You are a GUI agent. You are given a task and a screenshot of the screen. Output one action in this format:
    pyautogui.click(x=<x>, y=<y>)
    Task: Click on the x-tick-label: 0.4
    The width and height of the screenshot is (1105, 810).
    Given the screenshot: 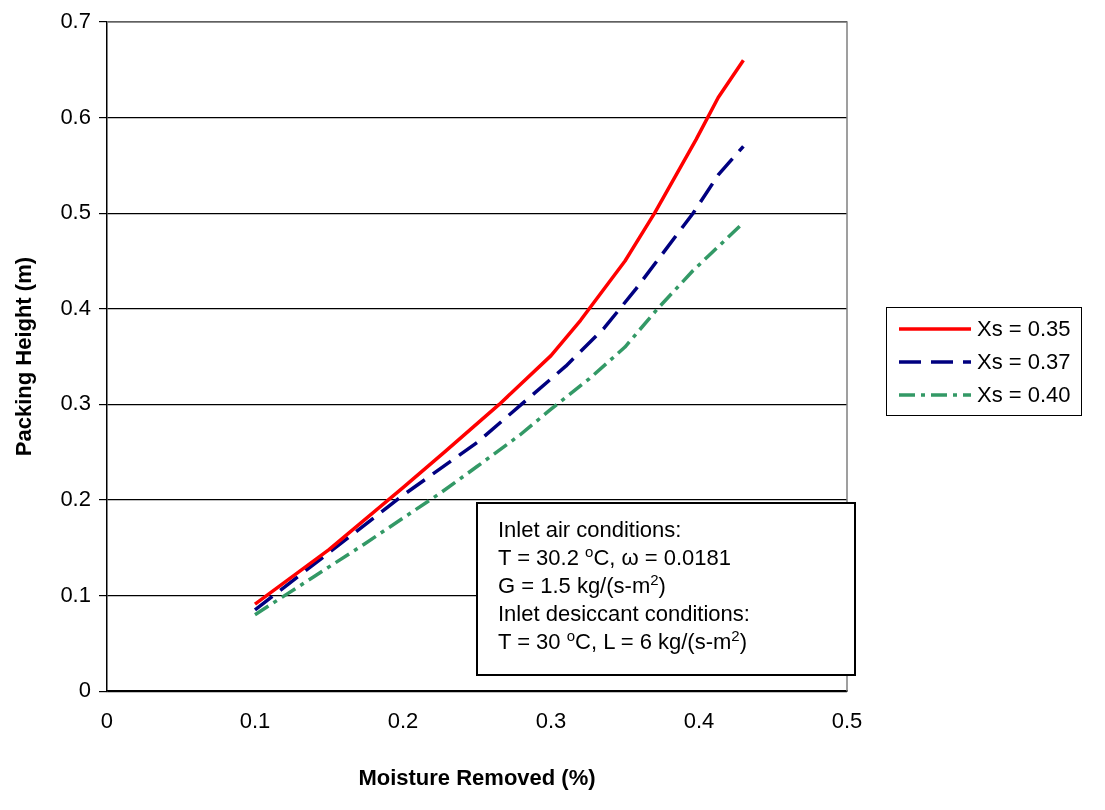 What is the action you would take?
    pyautogui.click(x=699, y=721)
    